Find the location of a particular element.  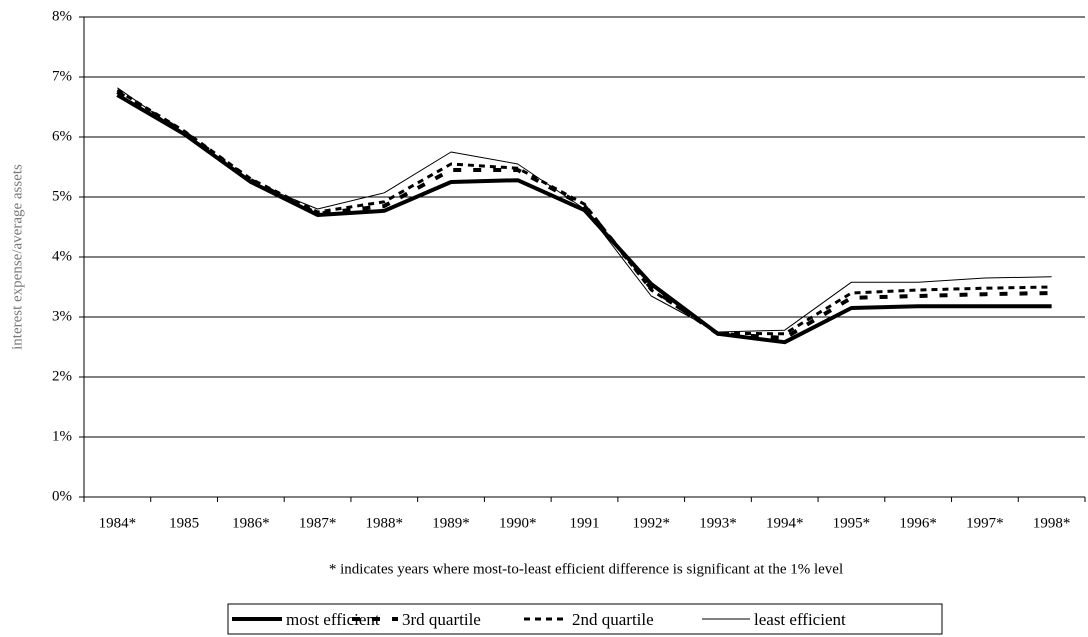

legend-label: most efficient is located at coordinates (333, 619).